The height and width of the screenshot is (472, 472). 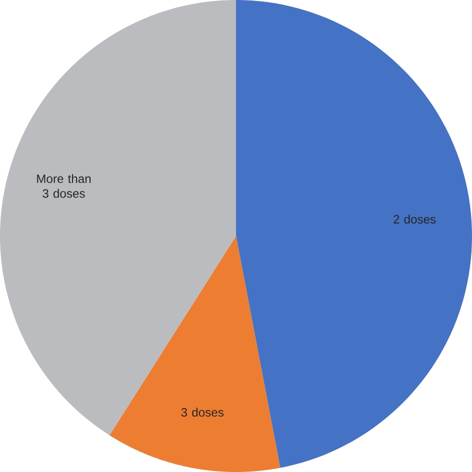 What do you see at coordinates (202, 412) in the screenshot?
I see `slice-label: 3 doses` at bounding box center [202, 412].